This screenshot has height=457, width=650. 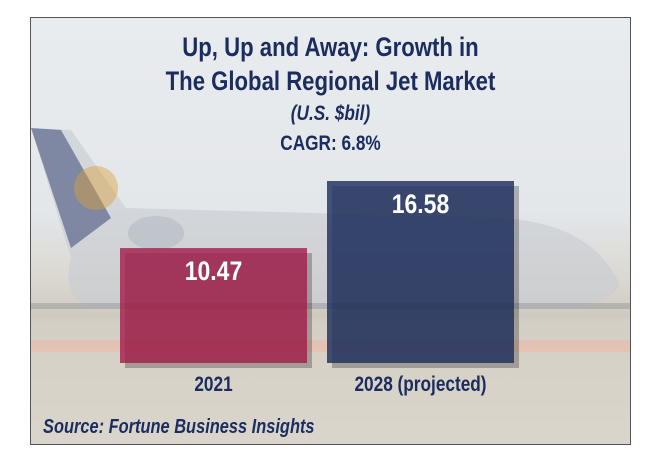 What do you see at coordinates (420, 272) in the screenshot?
I see `bar-2028` at bounding box center [420, 272].